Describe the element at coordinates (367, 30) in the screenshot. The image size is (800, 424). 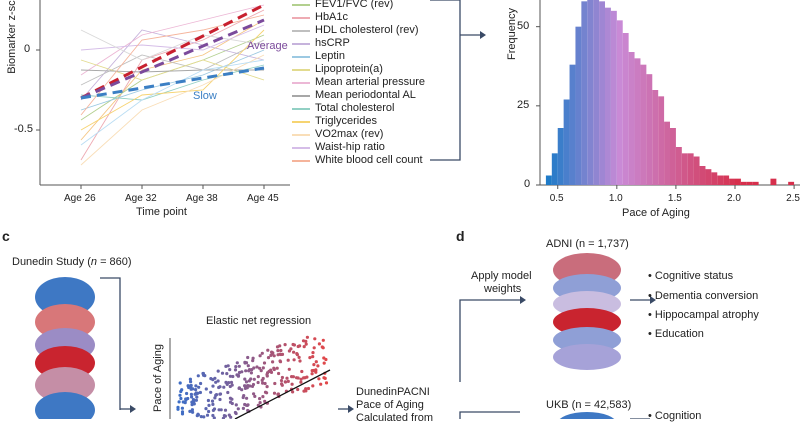
I see `legend-item-2: HDL cholesterol (rev)` at that location.